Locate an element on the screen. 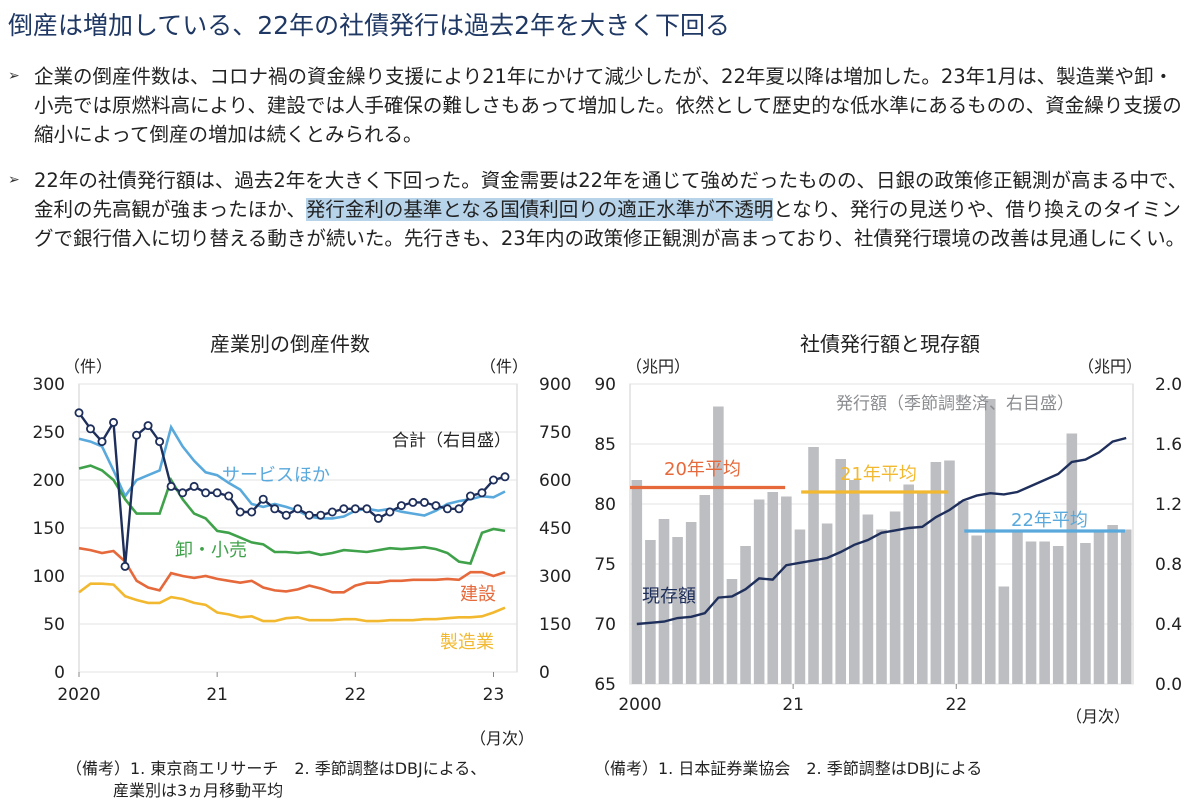 This screenshot has width=1200, height=811. chart1-right-tick: 450 is located at coordinates (555, 529).